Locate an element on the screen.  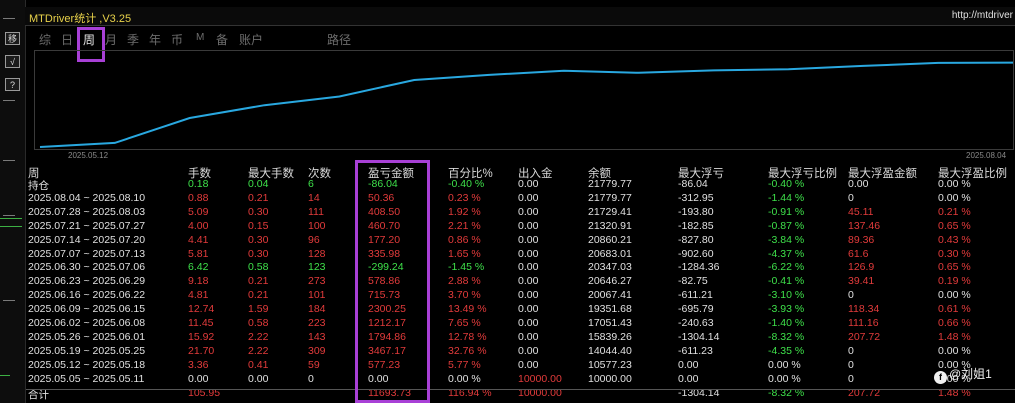
table-cell: 4.41 is located at coordinates (198, 239).